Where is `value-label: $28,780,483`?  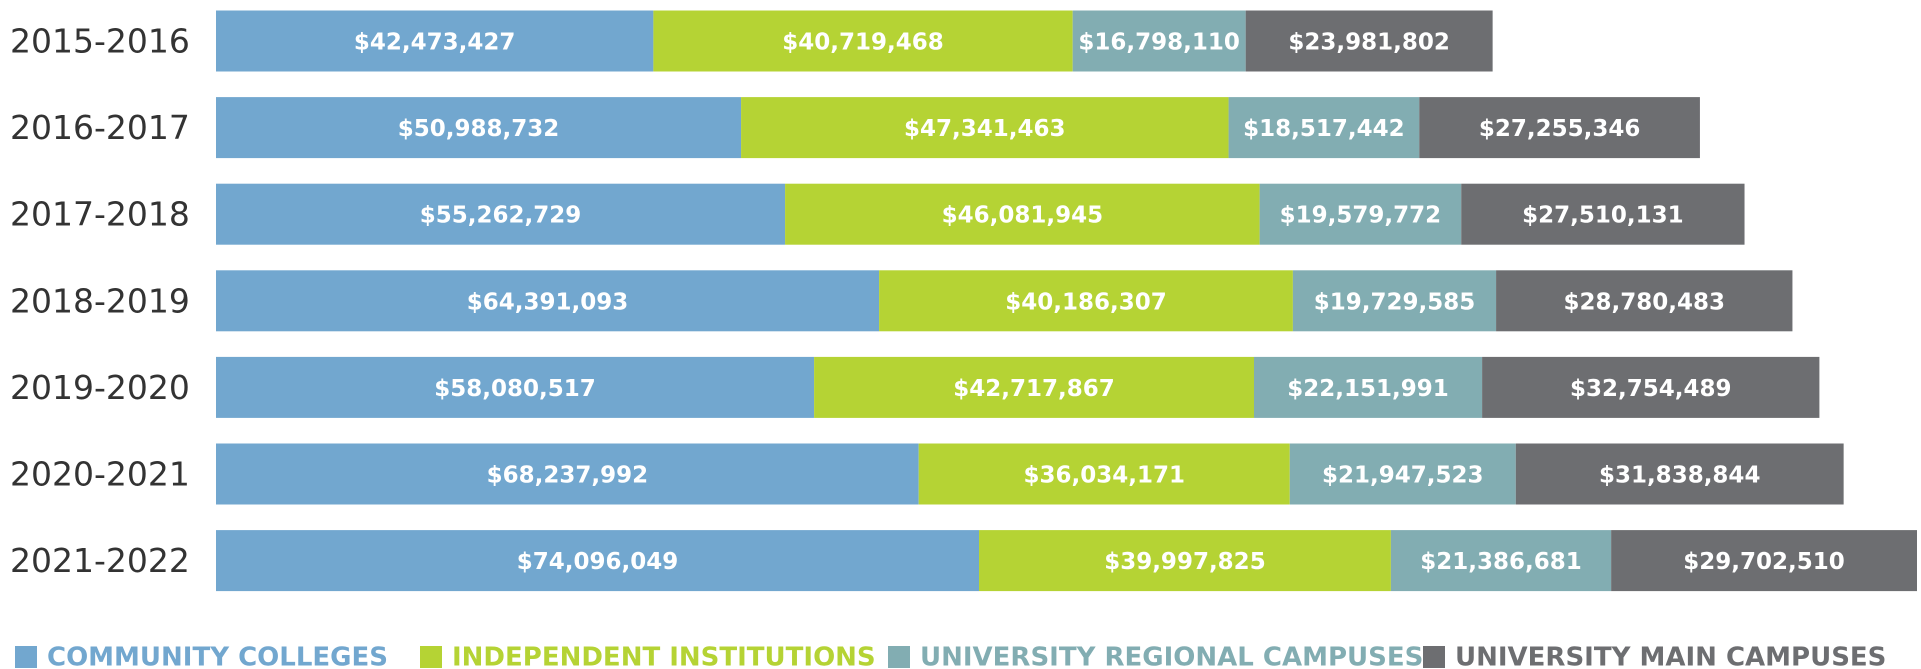
value-label: $28,780,483 is located at coordinates (1644, 302).